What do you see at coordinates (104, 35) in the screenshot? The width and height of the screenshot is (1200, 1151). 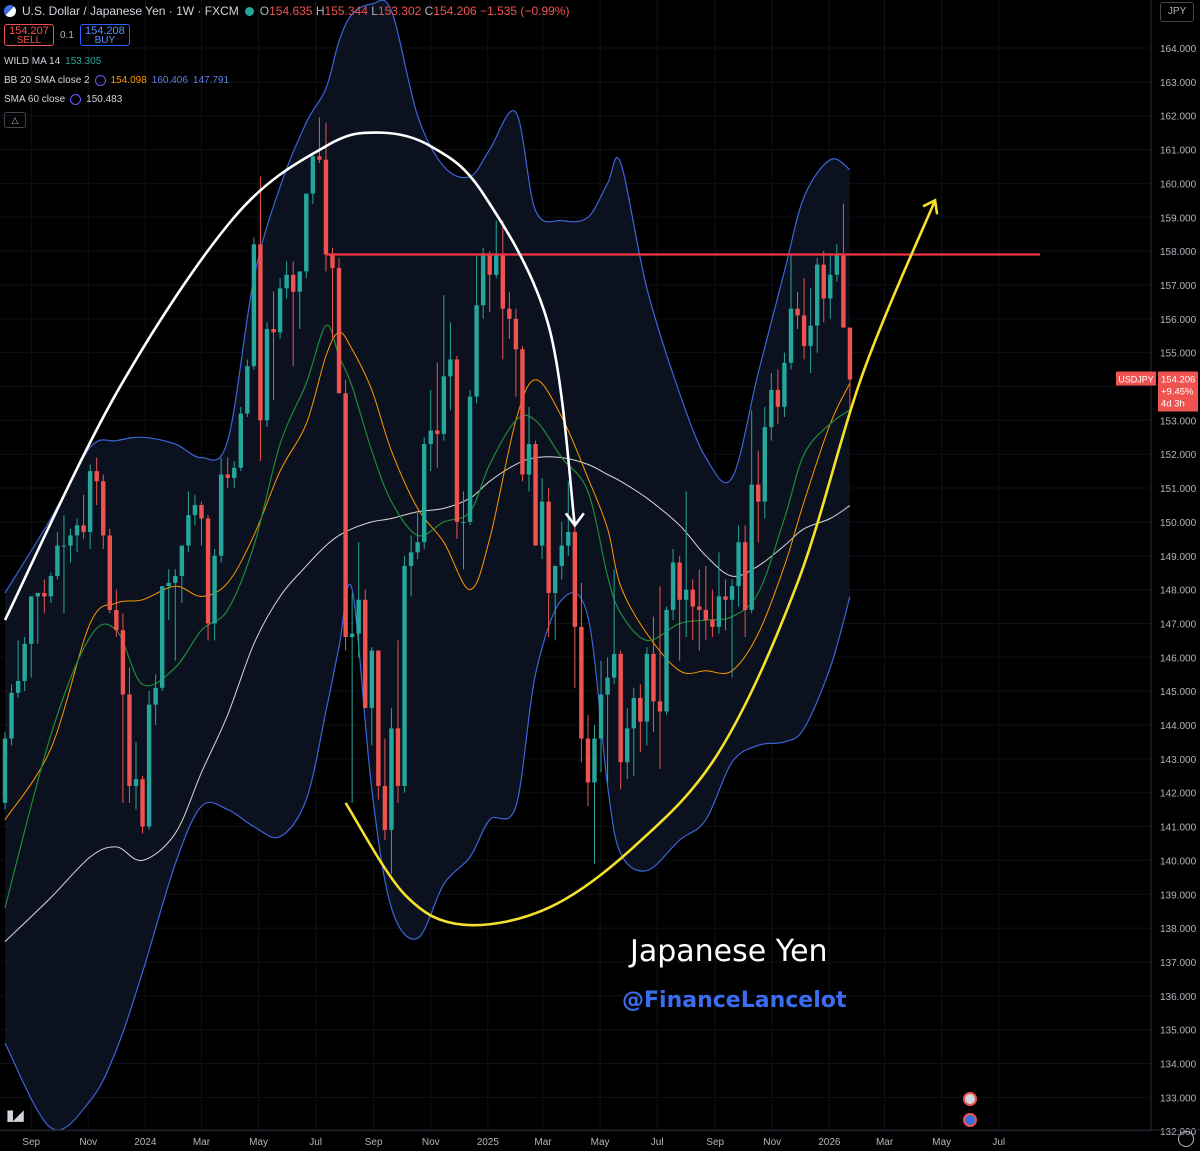 I see `buy-button: 154.208 BUY` at bounding box center [104, 35].